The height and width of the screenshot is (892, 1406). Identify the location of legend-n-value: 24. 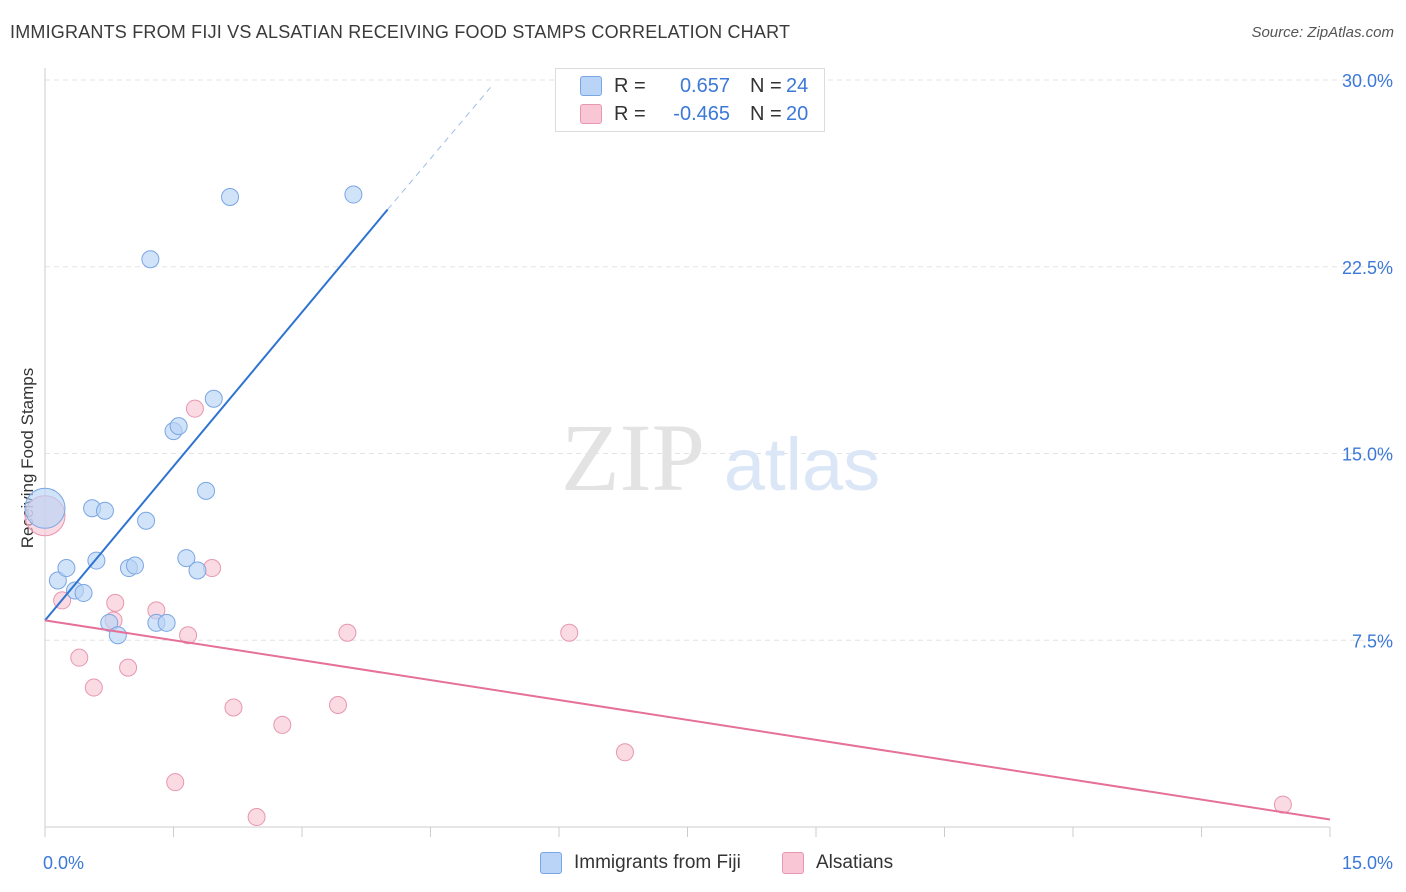
(797, 85).